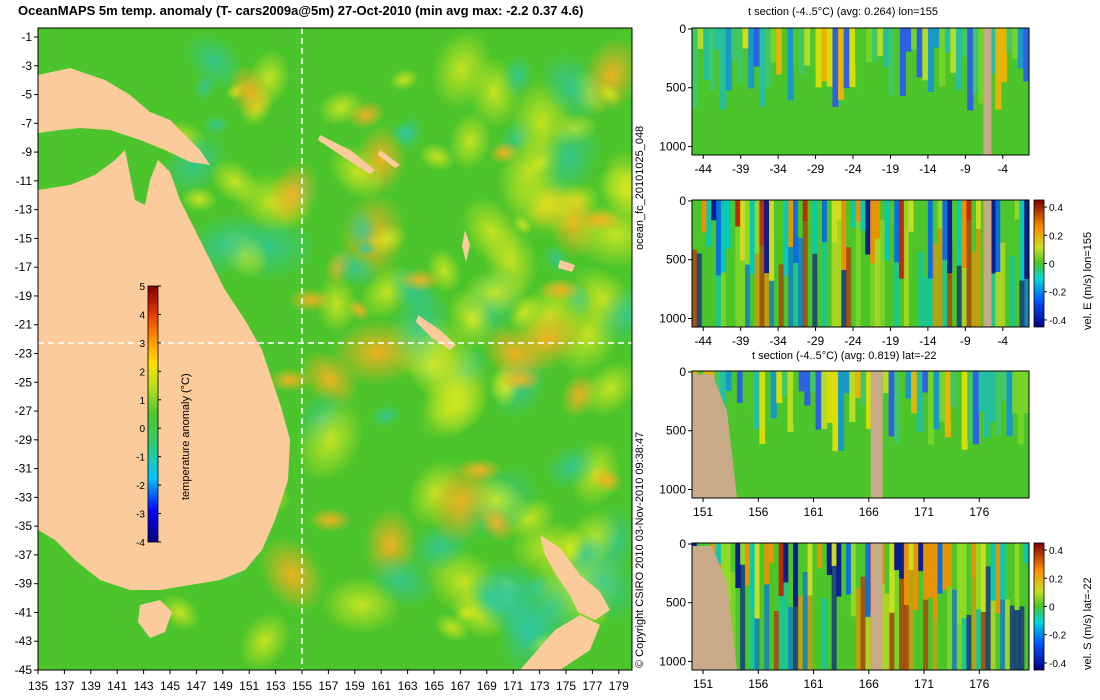  Describe the element at coordinates (408, 686) in the screenshot. I see `lon-tick-label: 163` at that location.